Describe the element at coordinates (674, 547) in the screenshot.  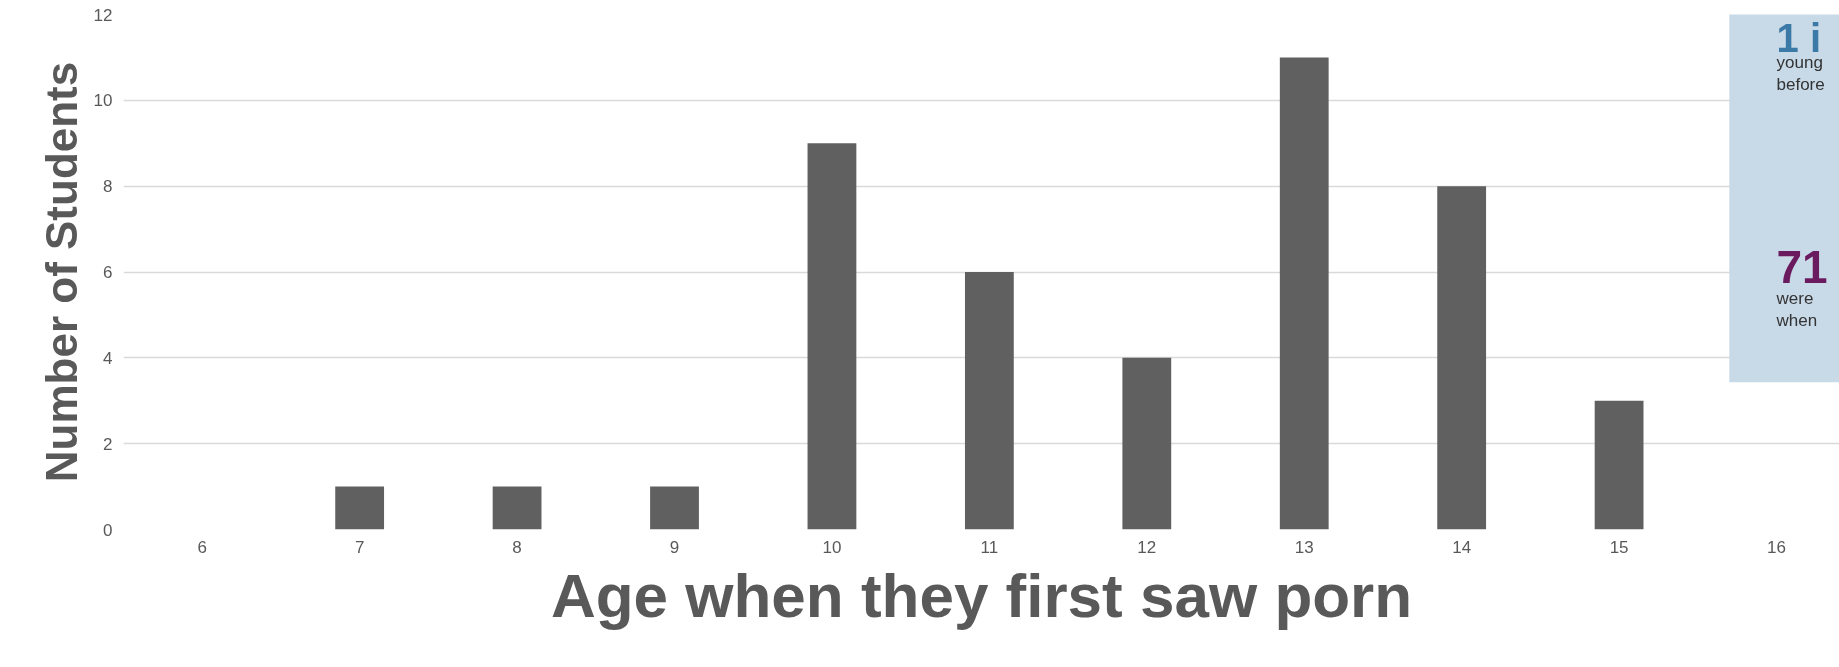
I see `x-tick-label: 9` at that location.